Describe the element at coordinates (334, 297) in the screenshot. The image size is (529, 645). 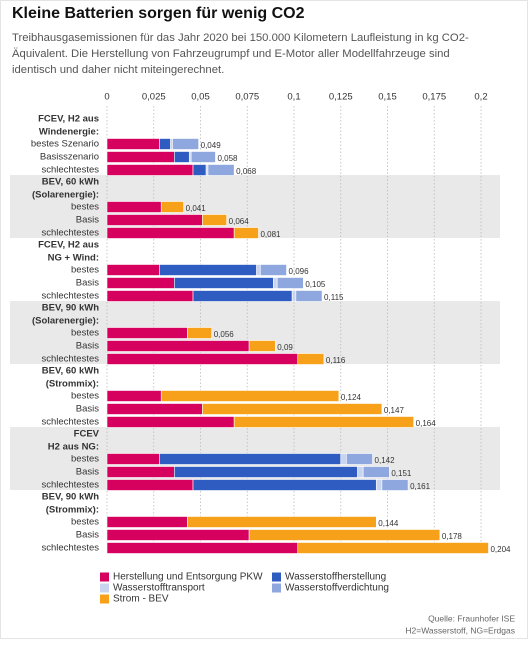
I see `total-label: 0,115` at that location.